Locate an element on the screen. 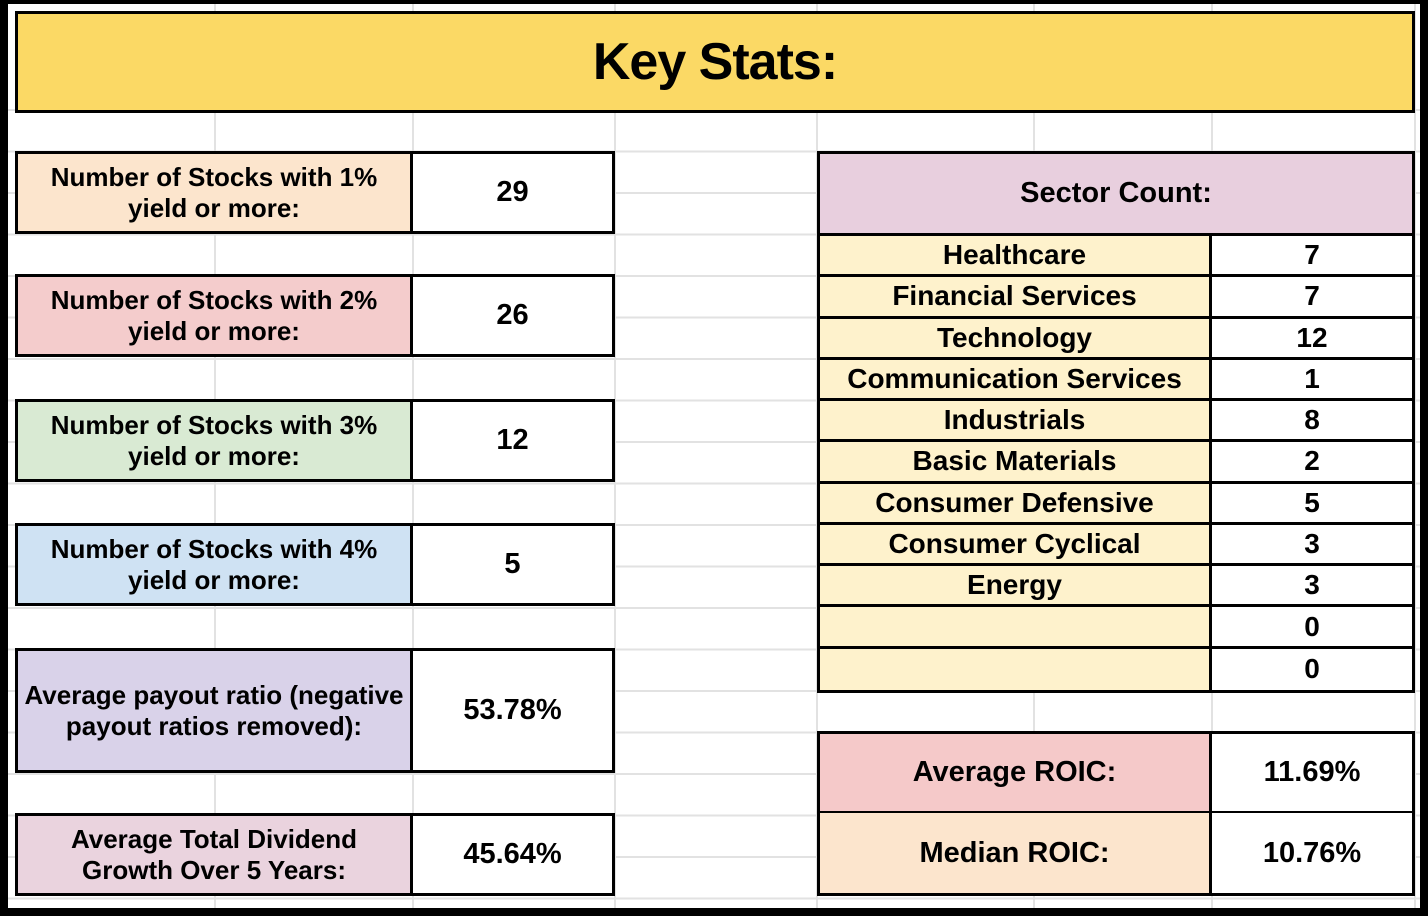  stat-box-median-roic: Median ROIC: 10.76% is located at coordinates (1116, 854).